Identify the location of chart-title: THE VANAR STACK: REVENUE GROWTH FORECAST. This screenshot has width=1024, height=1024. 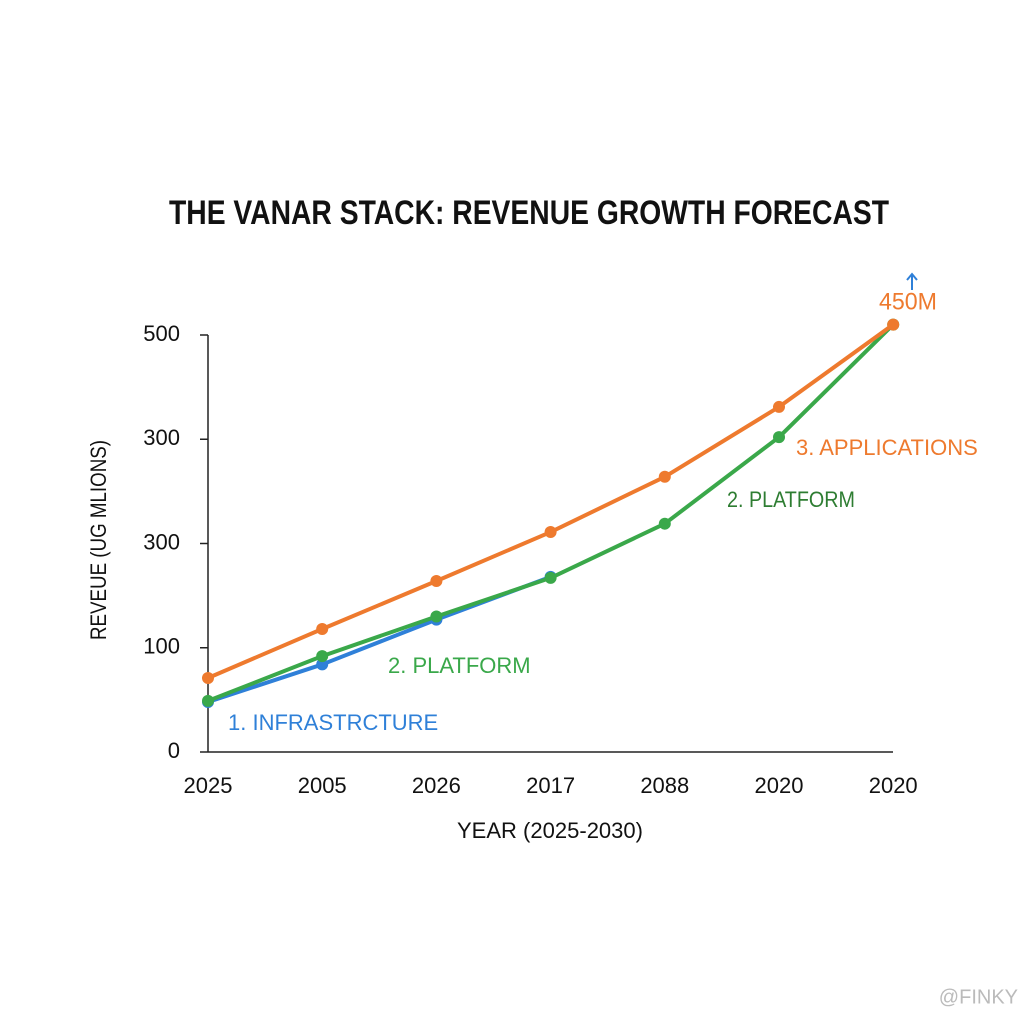
(529, 213).